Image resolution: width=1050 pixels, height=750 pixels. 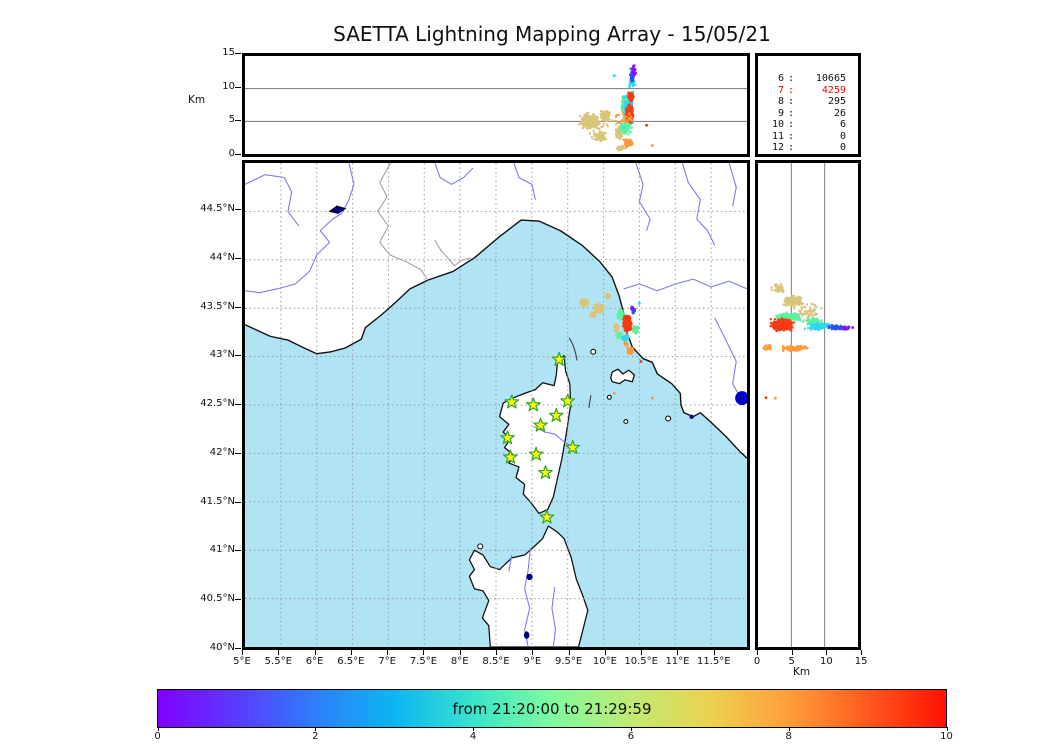 What do you see at coordinates (473, 736) in the screenshot?
I see `colorbar-tick-label: 4` at bounding box center [473, 736].